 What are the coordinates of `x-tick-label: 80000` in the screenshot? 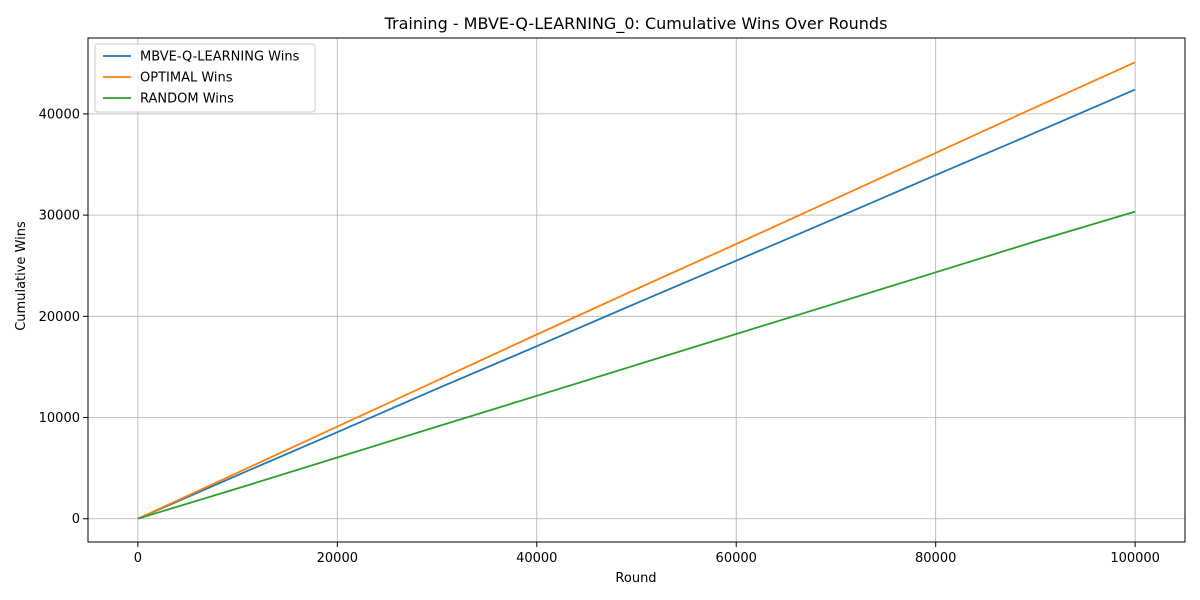 It's located at (935, 558).